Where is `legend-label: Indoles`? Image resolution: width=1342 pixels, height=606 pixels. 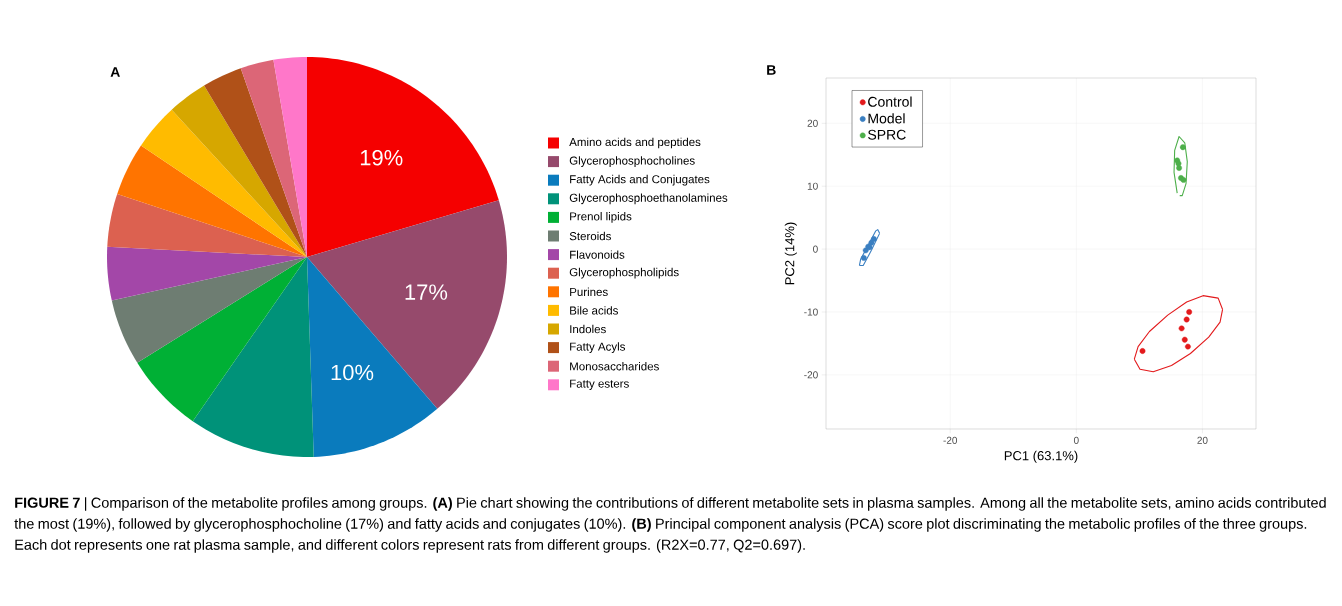 legend-label: Indoles is located at coordinates (588, 329).